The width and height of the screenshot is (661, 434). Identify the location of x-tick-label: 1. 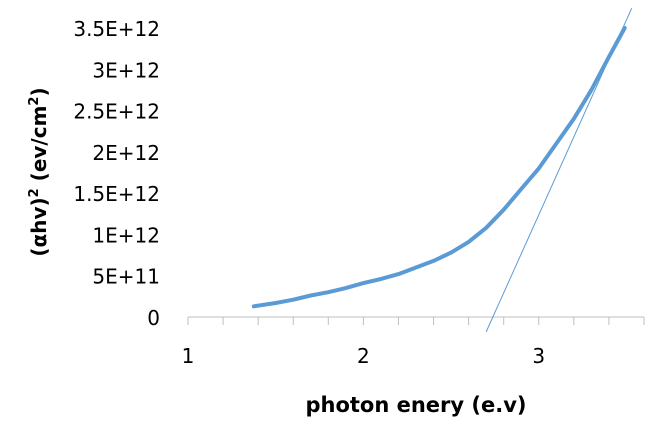
(188, 356).